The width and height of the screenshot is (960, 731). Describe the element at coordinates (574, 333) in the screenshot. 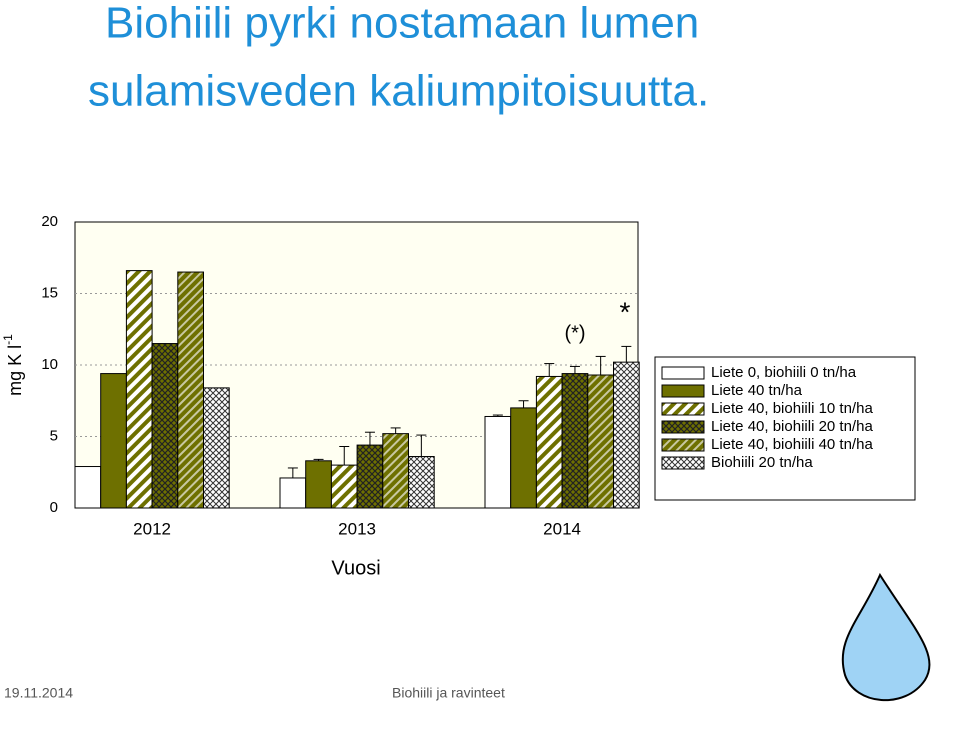

I see `annotation: (*)` at that location.